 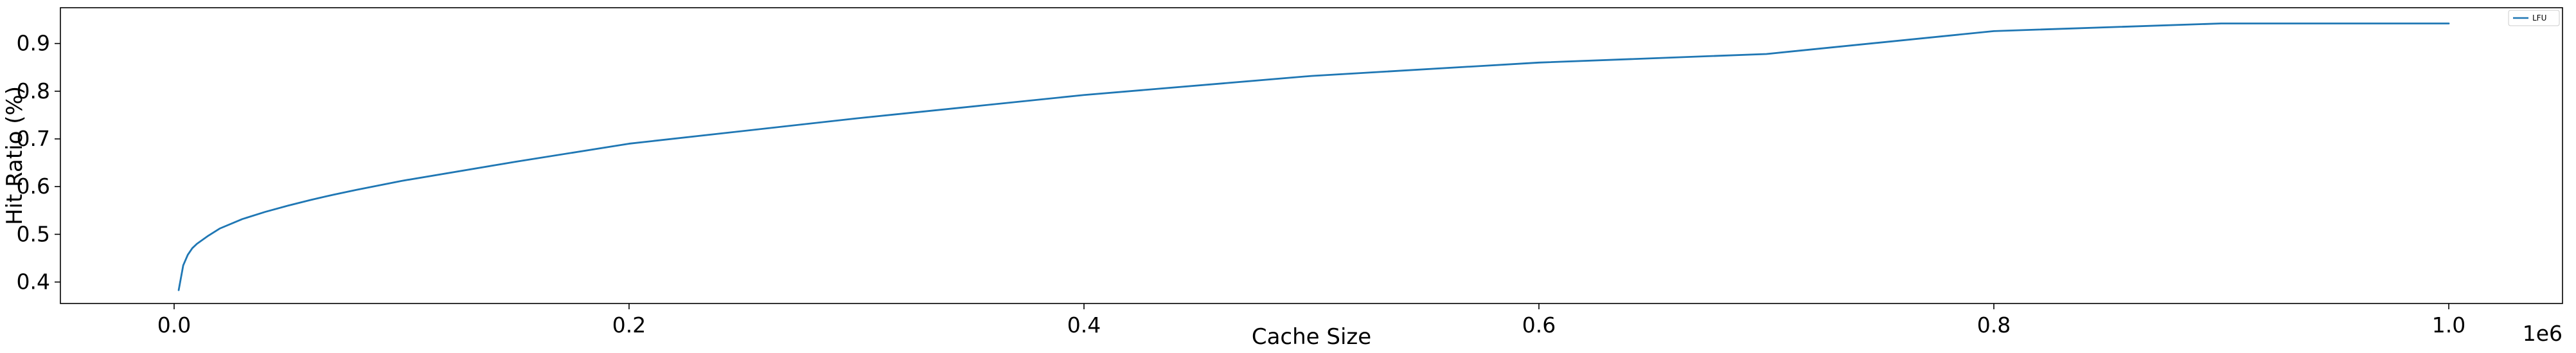 What do you see at coordinates (629, 325) in the screenshot?
I see `x-tick-label: 0.2` at bounding box center [629, 325].